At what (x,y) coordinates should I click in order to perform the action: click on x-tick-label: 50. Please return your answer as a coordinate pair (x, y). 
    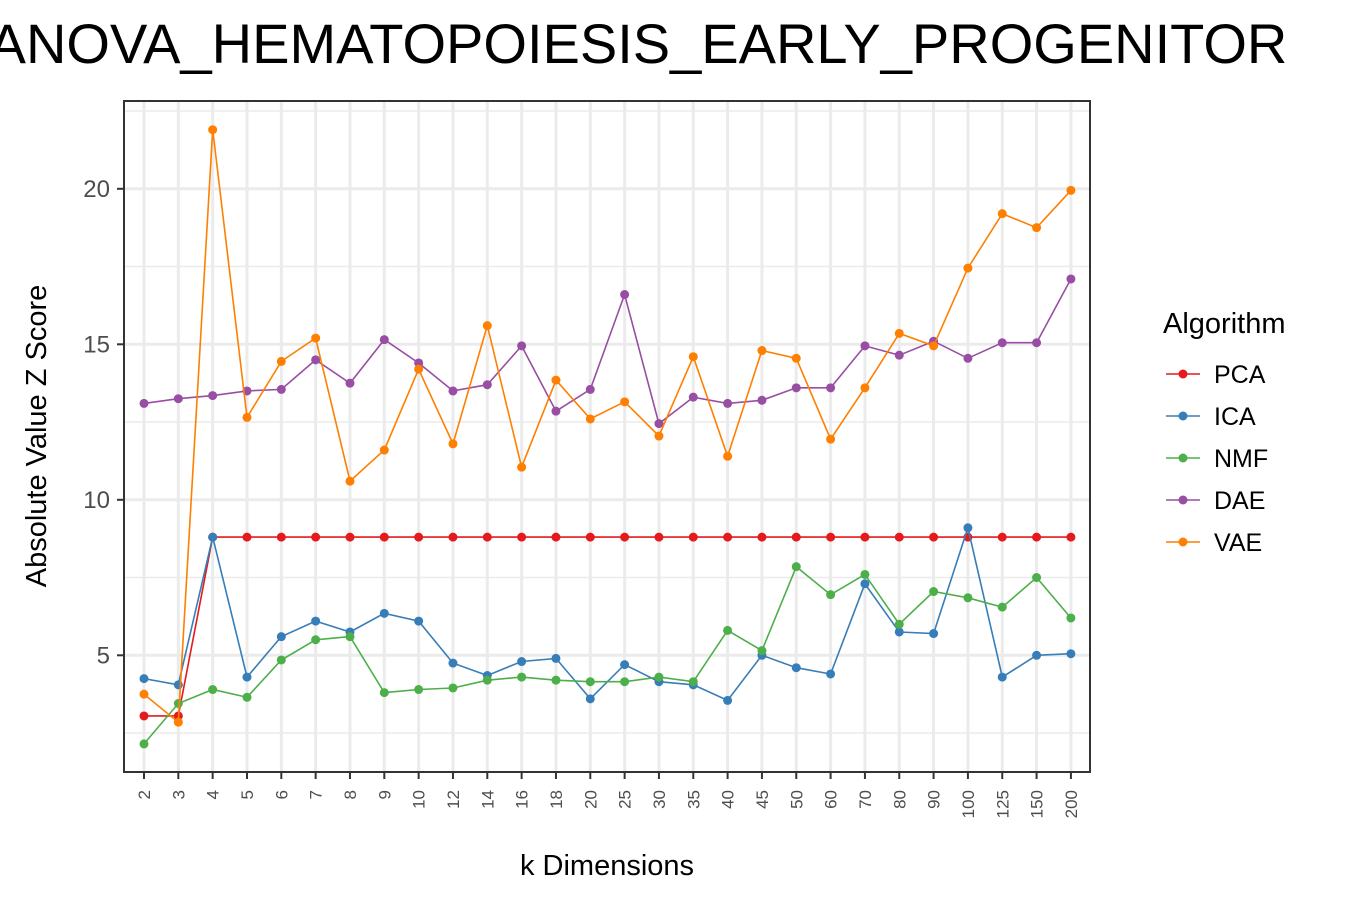
    Looking at the image, I should click on (796, 799).